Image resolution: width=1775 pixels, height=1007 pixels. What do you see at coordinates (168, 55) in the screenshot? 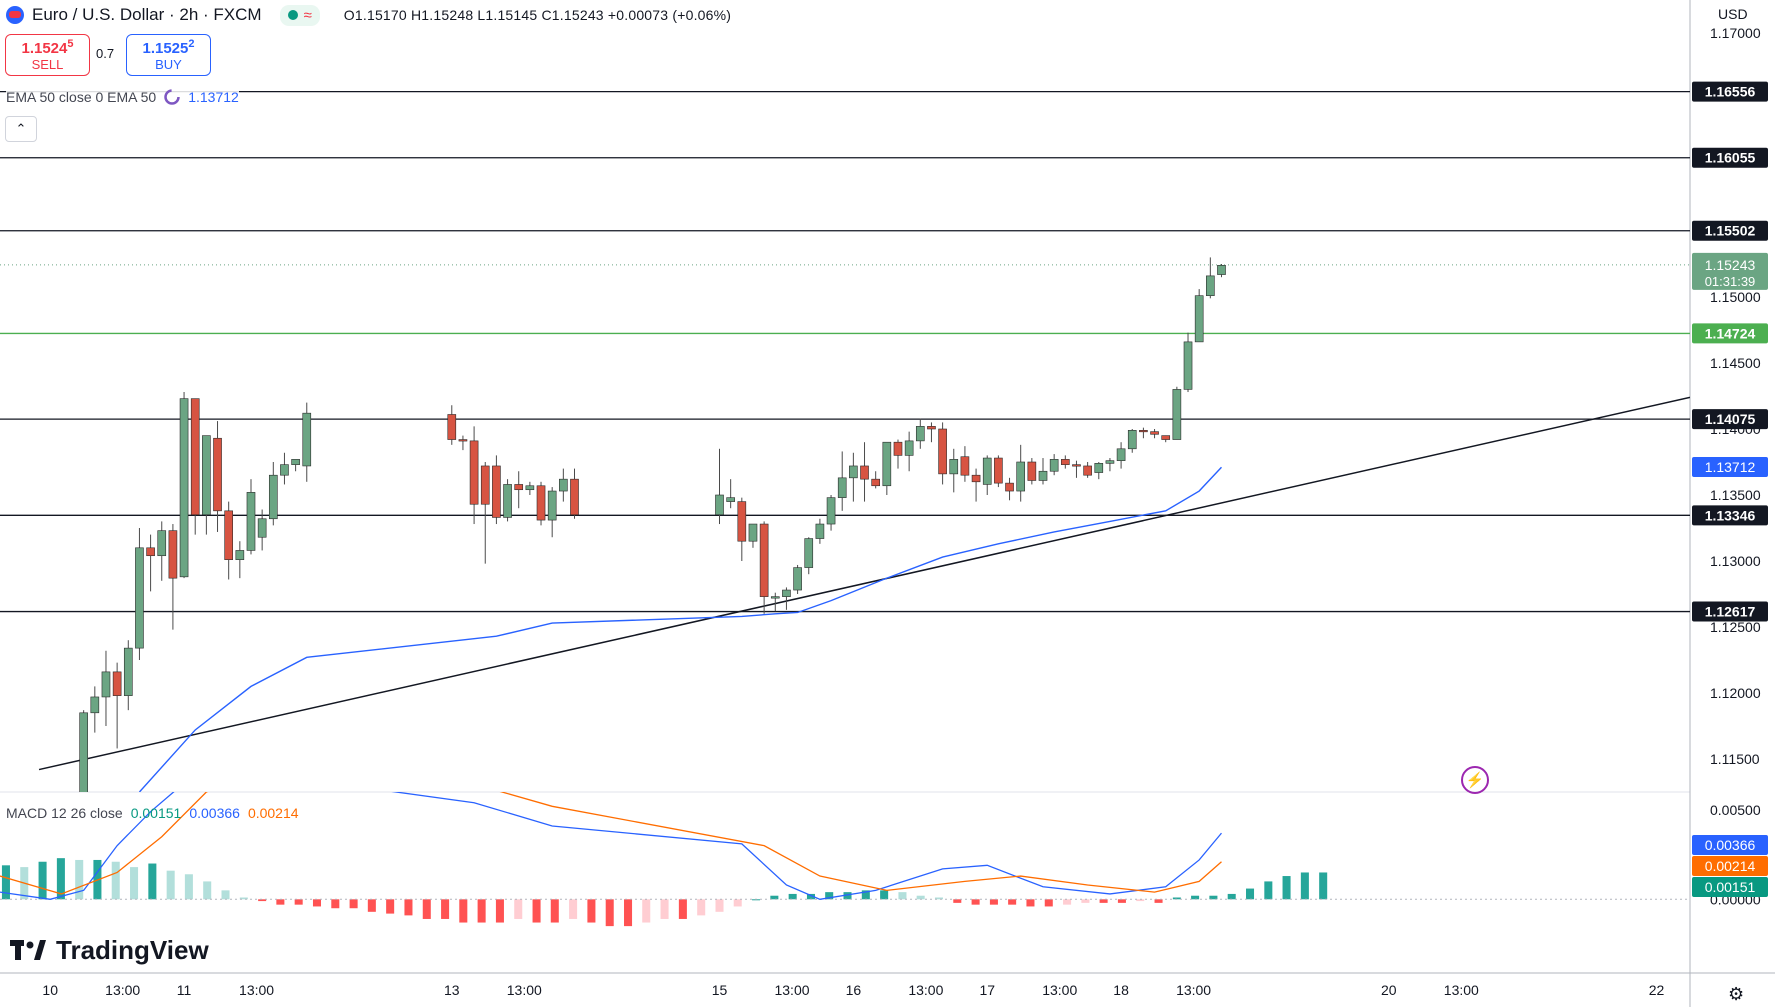
I see `buy-button: 1.15252 BUY` at bounding box center [168, 55].